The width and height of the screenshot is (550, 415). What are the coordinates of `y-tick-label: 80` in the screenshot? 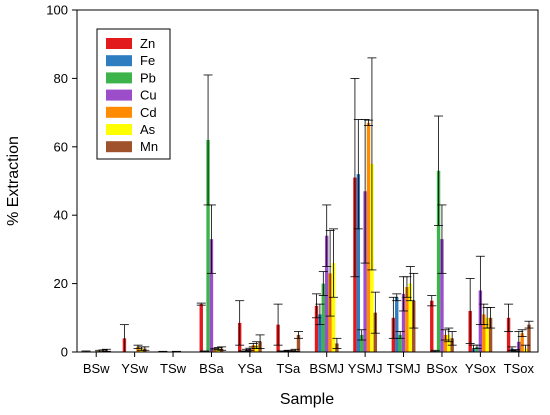 It's located at (61, 78).